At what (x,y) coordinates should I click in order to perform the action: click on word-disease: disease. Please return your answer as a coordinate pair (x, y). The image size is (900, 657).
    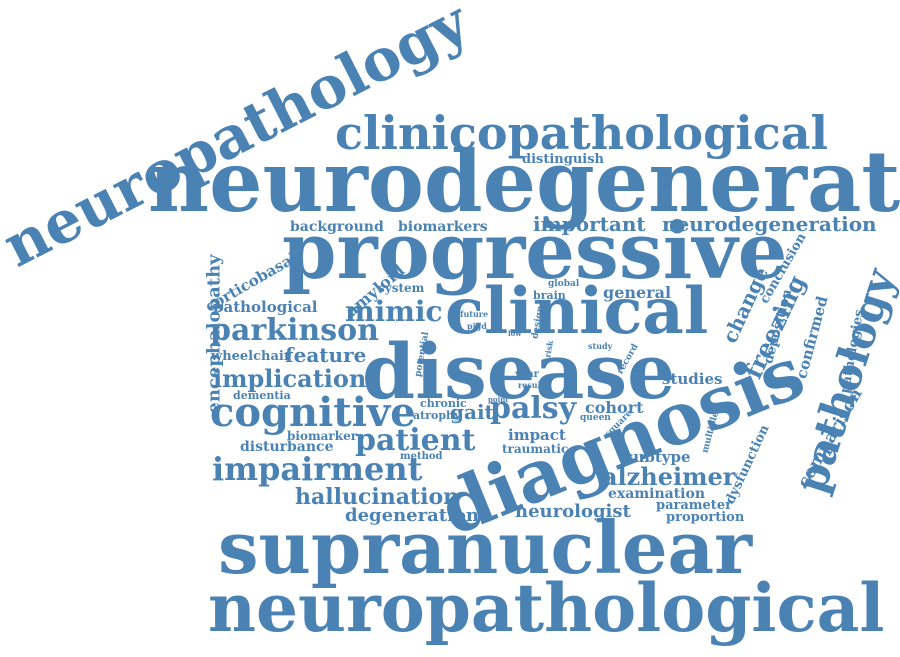
    Looking at the image, I should click on (519, 371).